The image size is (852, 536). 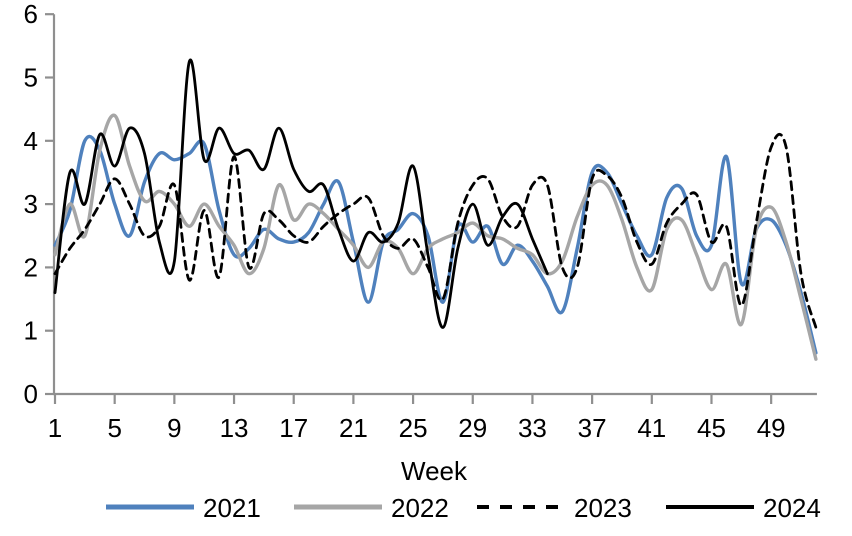 What do you see at coordinates (31, 204) in the screenshot?
I see `y-tick-label-3: 3` at bounding box center [31, 204].